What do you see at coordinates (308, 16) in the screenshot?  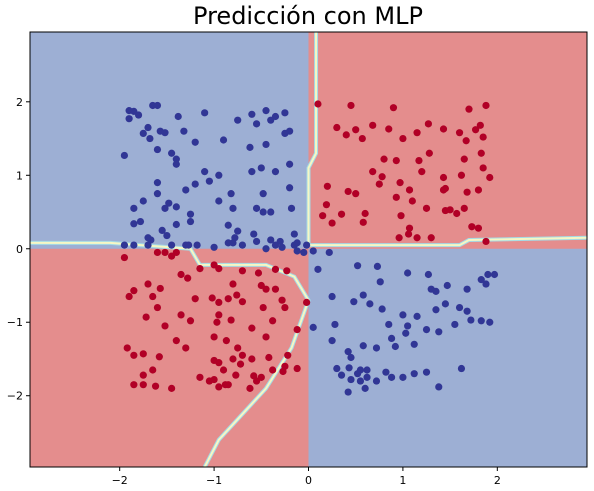 I see `chart-title: Predicción con MLP` at bounding box center [308, 16].